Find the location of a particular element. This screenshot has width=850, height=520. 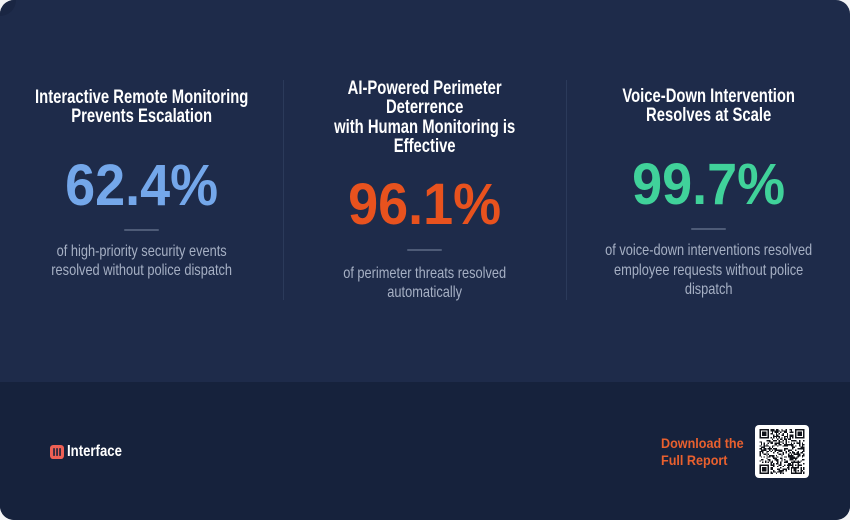

interface-logo: Interface is located at coordinates (91, 451).